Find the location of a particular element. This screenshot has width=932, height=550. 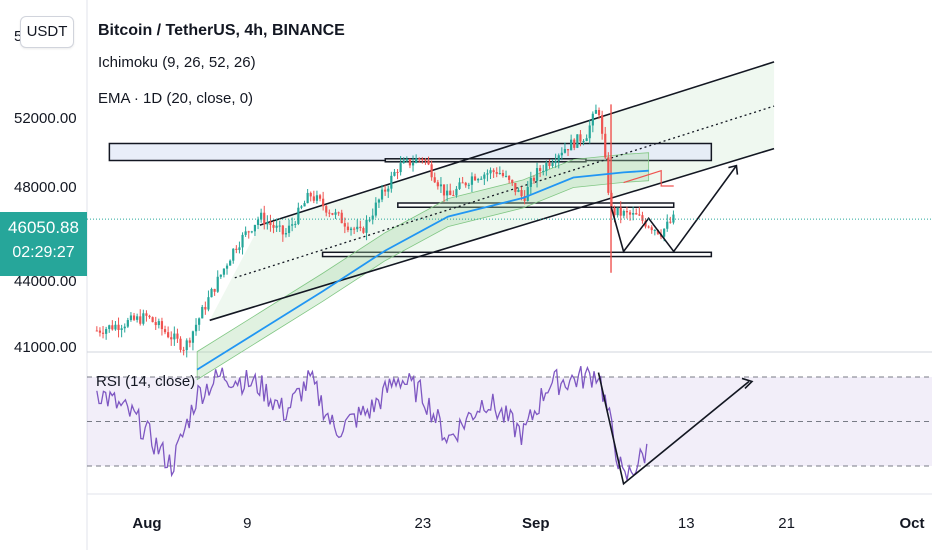

currency-button: USDT is located at coordinates (47, 32).